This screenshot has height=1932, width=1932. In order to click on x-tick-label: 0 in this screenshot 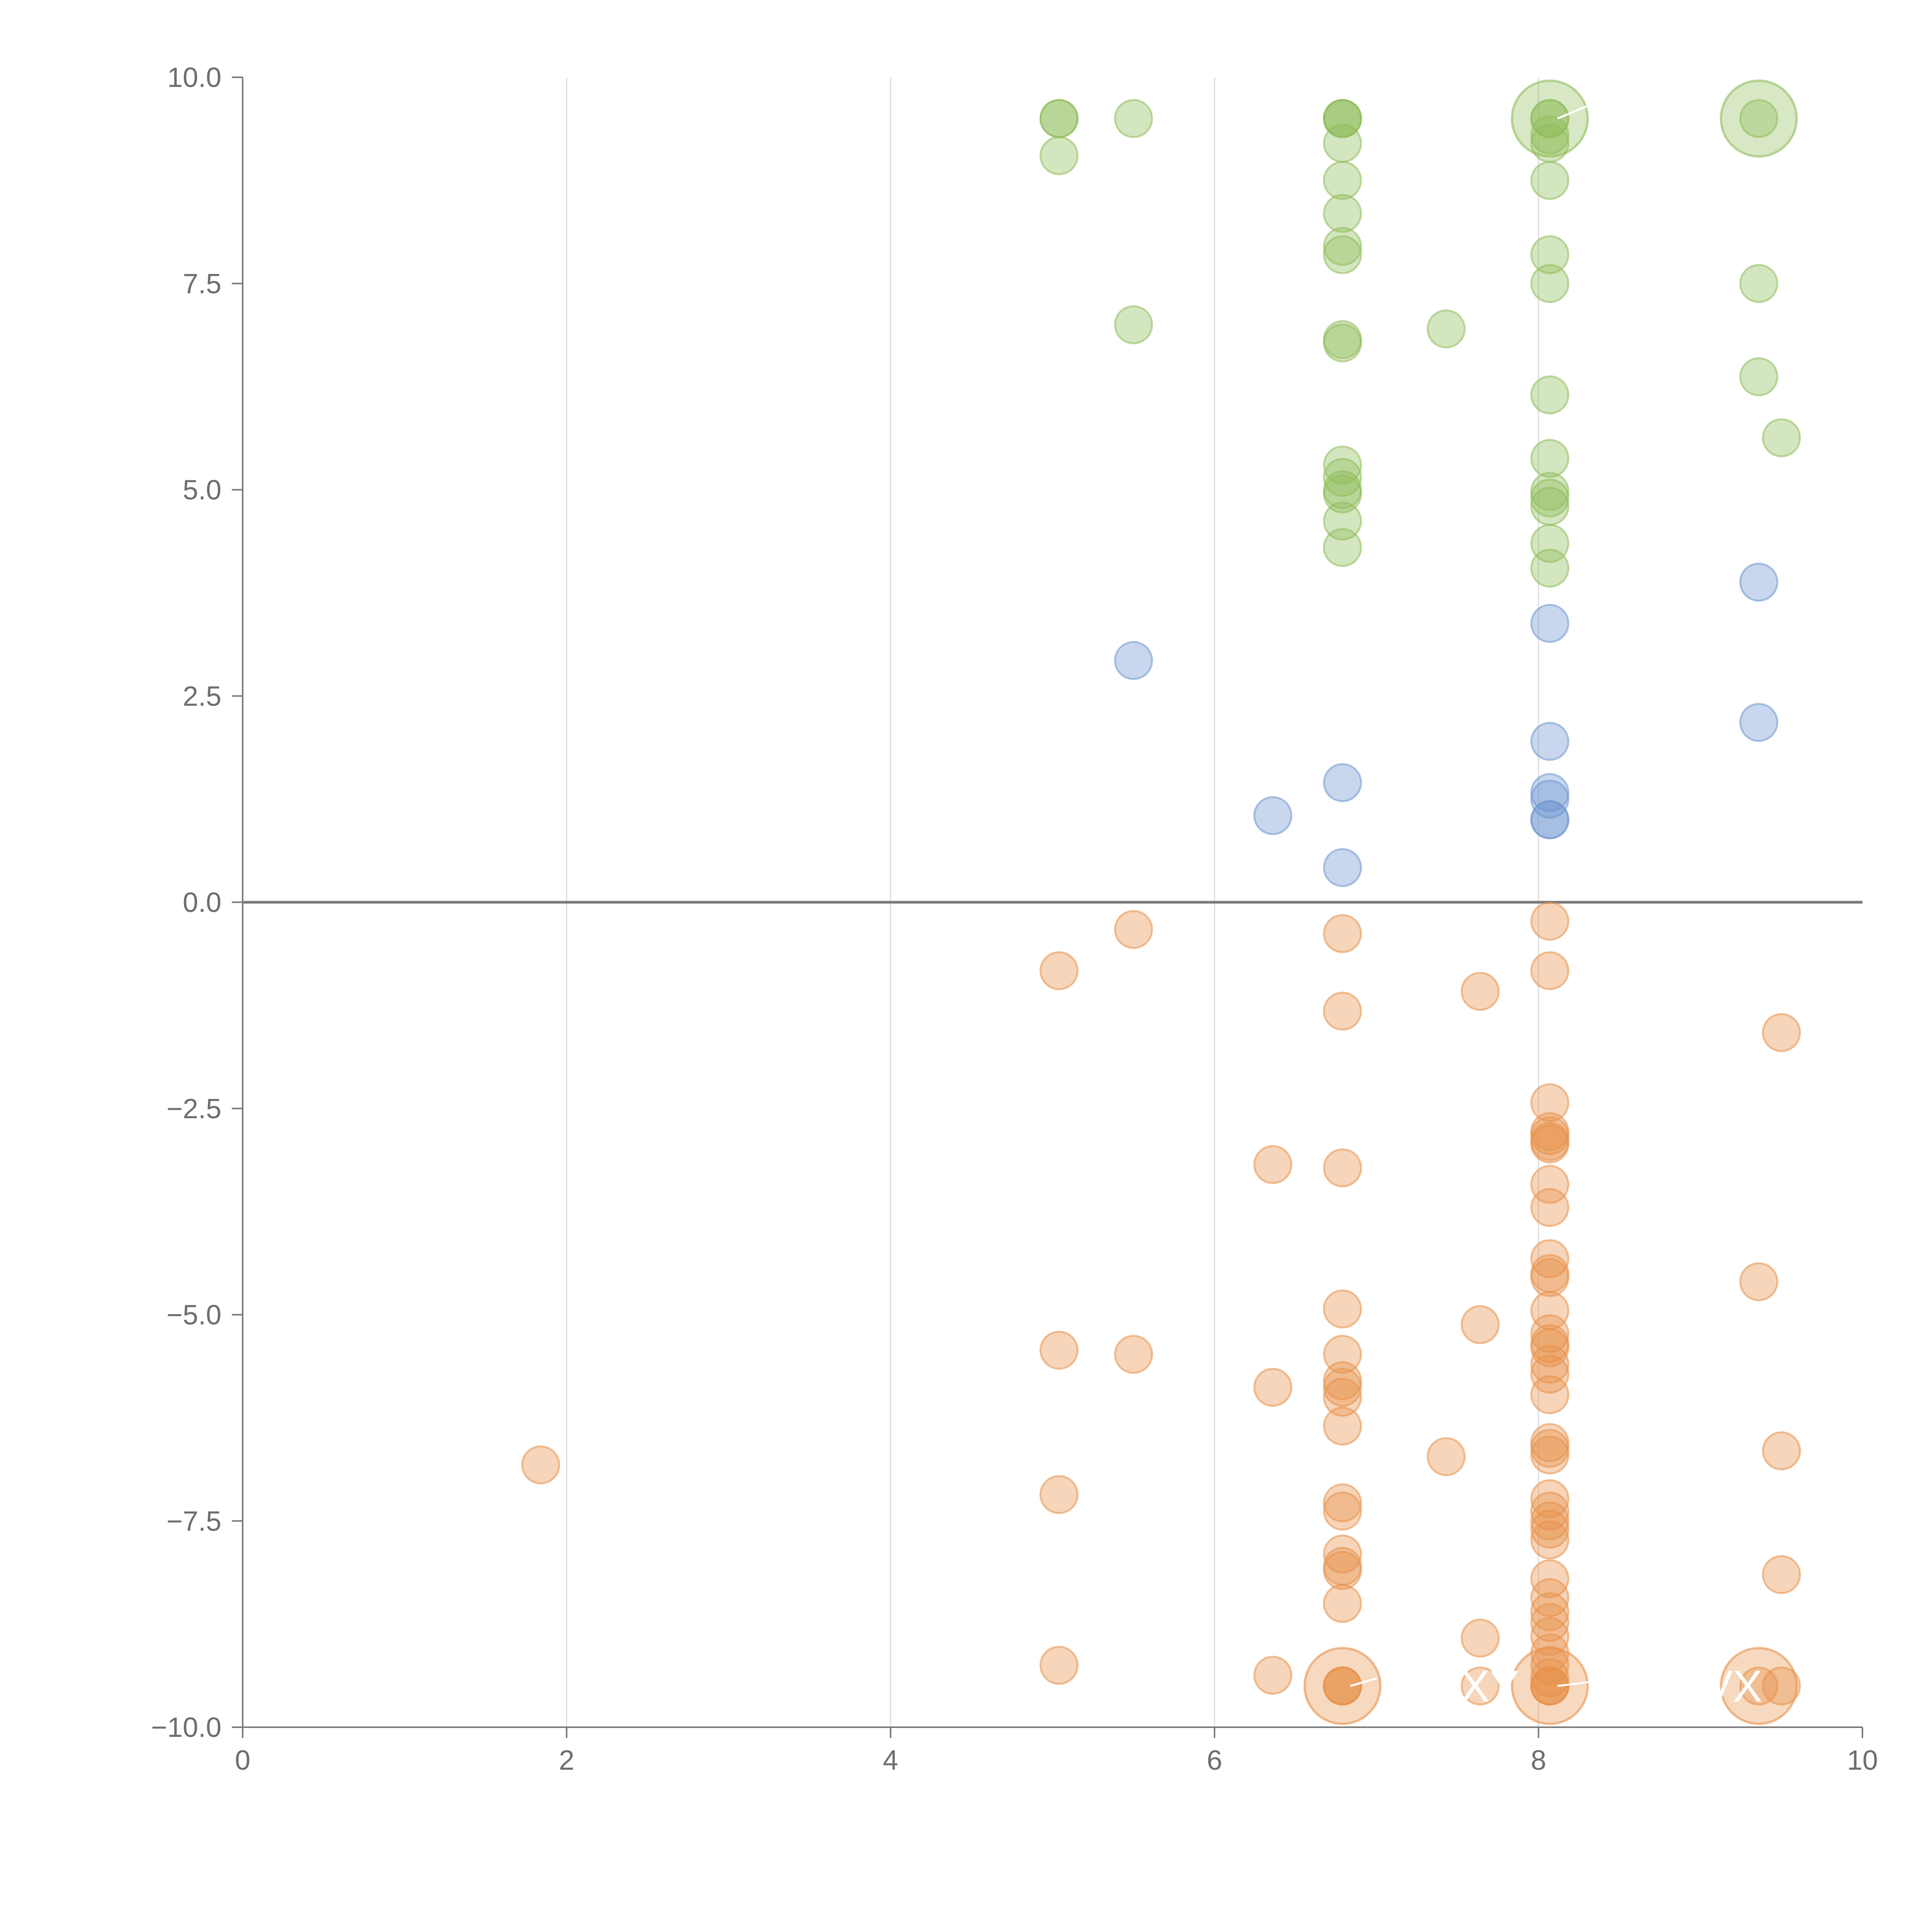, I will do `click(243, 1760)`.